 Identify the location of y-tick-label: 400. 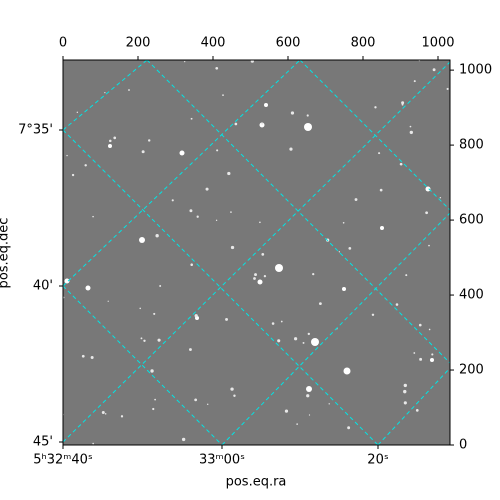
(471, 295).